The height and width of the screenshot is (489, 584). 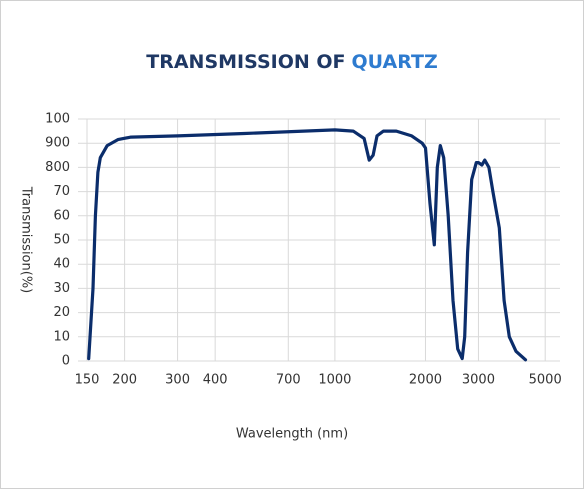 I want to click on x-tick-label: 200, so click(x=124, y=380).